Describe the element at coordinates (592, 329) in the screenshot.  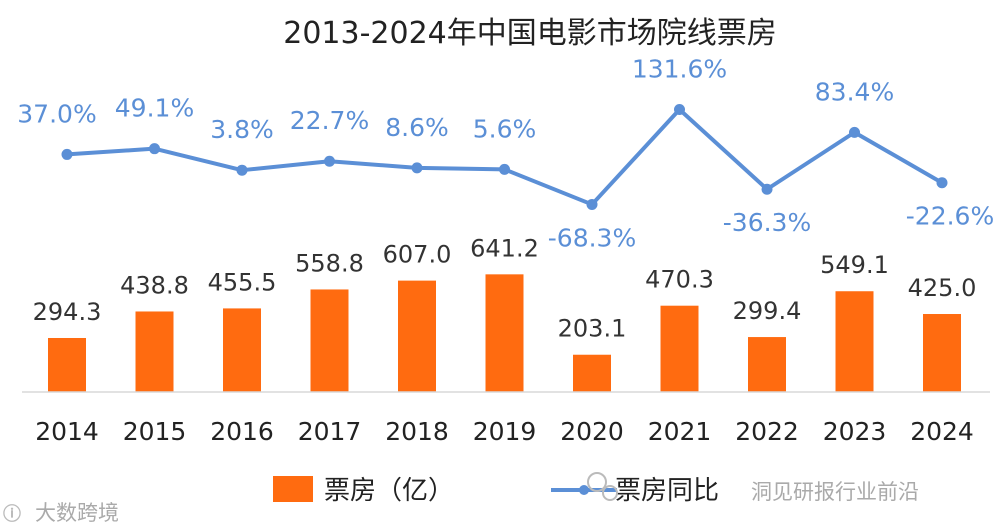
I see `bar-label-2020: 203.1` at that location.